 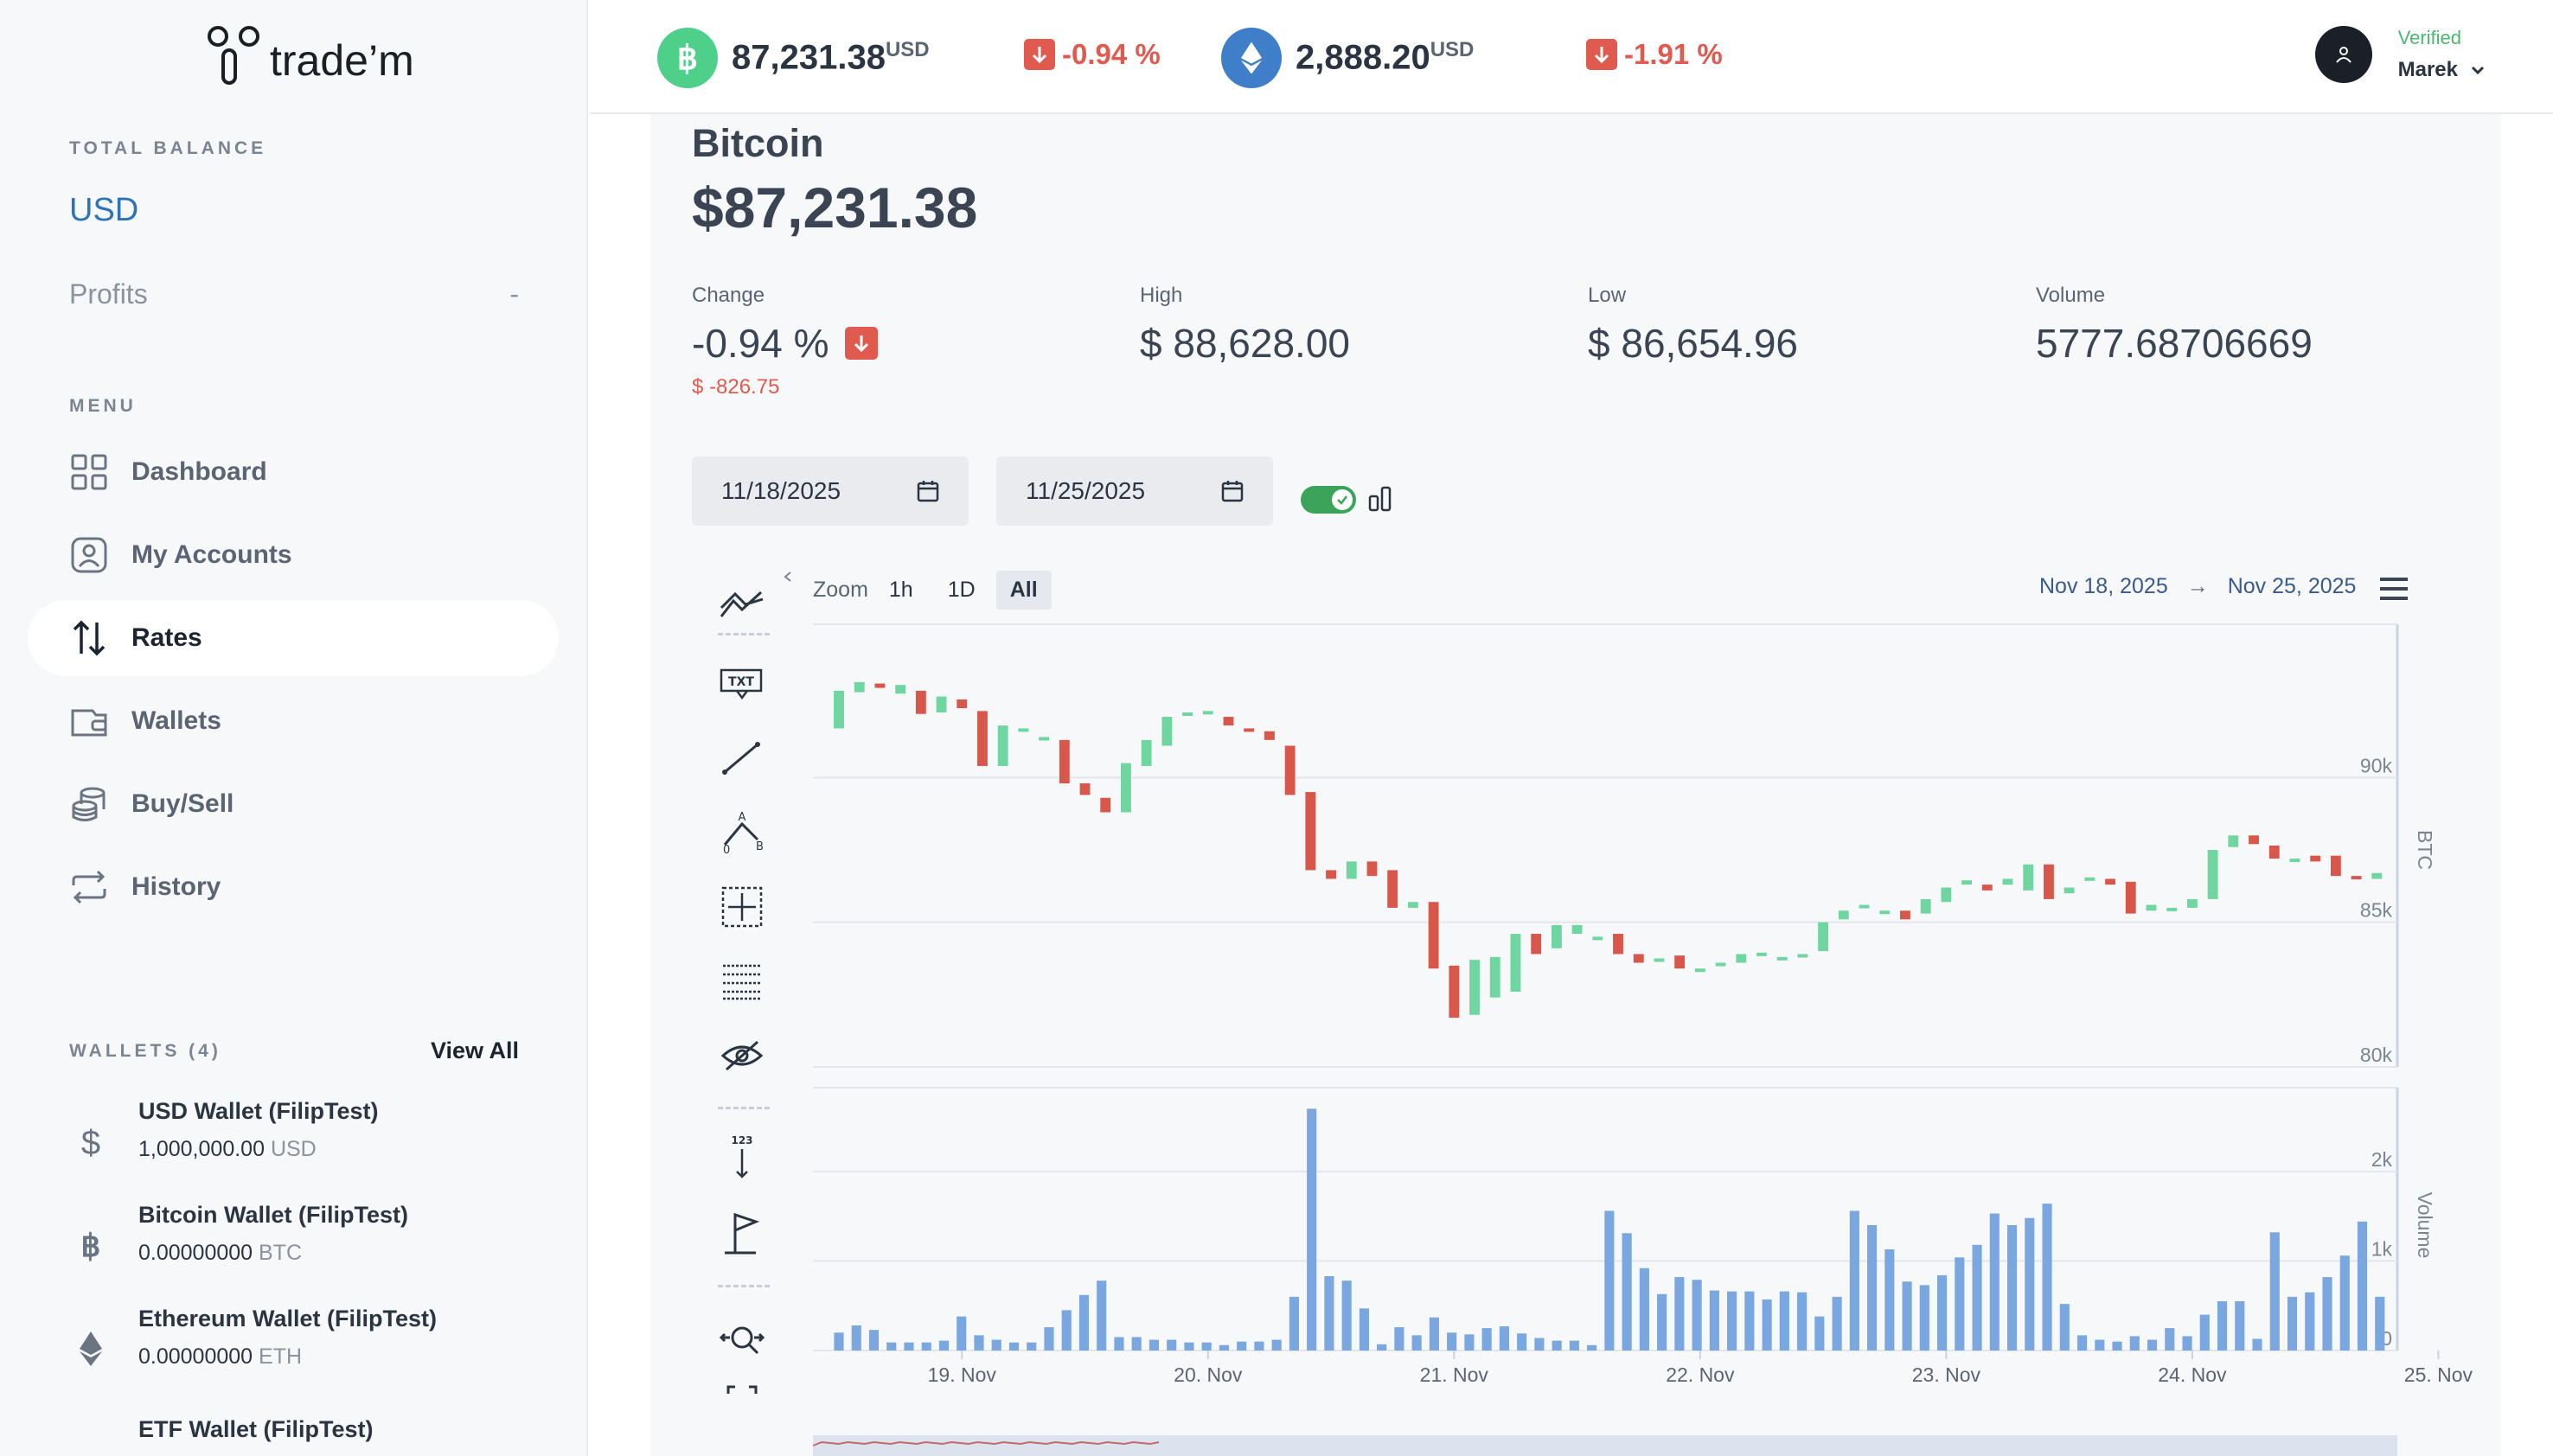 What do you see at coordinates (293, 721) in the screenshot?
I see `menu-item-wallets: Wallets` at bounding box center [293, 721].